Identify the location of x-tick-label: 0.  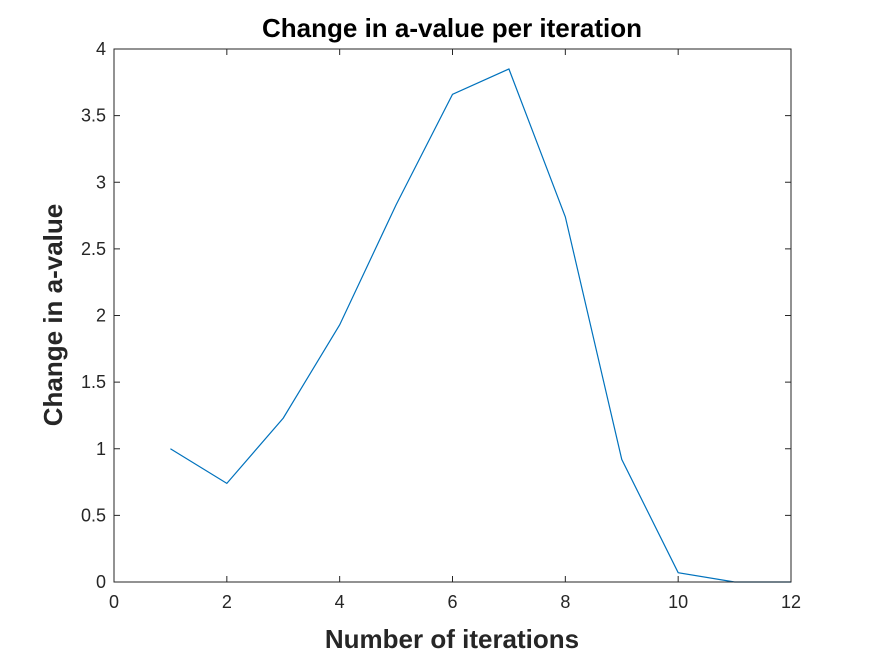
(114, 602).